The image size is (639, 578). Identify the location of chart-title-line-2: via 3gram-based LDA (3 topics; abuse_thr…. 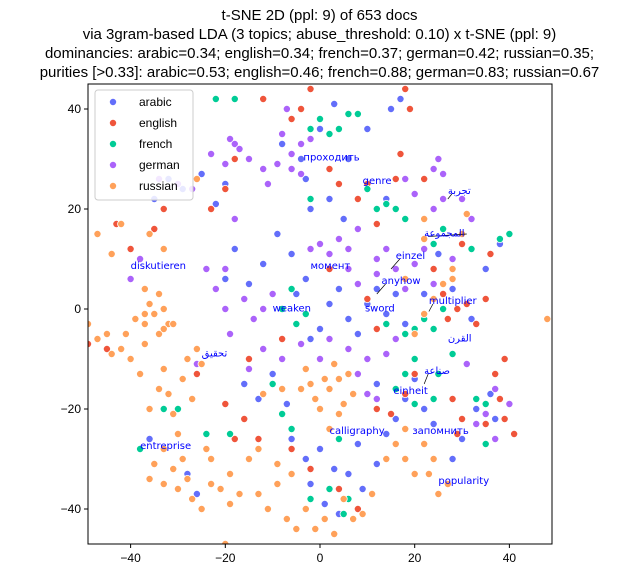
(319, 34).